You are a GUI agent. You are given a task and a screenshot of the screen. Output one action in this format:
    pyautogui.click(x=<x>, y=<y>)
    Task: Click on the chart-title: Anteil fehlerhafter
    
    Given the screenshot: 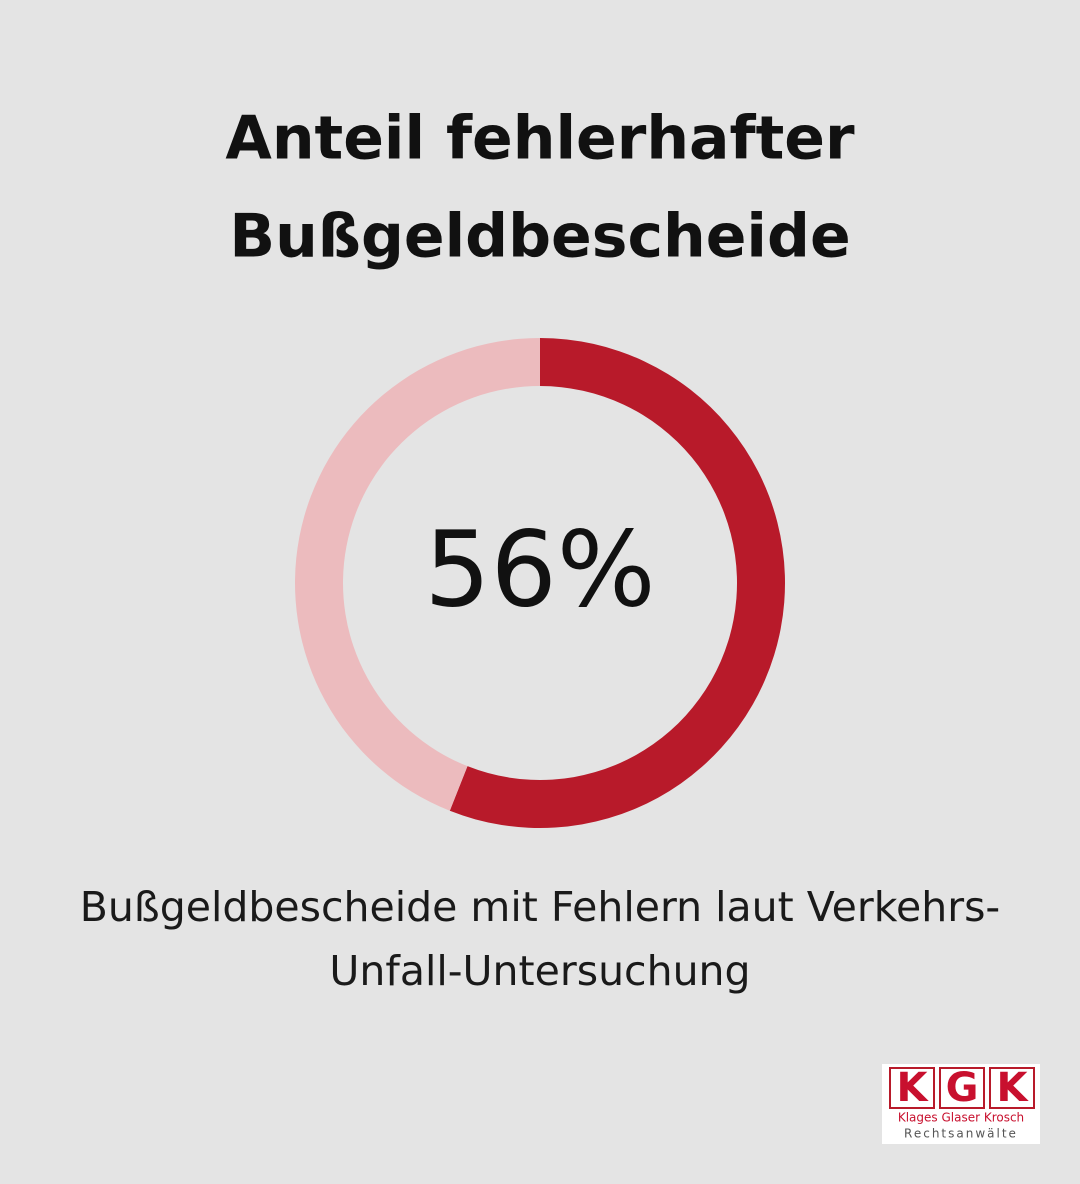 What is the action you would take?
    pyautogui.click(x=540, y=139)
    